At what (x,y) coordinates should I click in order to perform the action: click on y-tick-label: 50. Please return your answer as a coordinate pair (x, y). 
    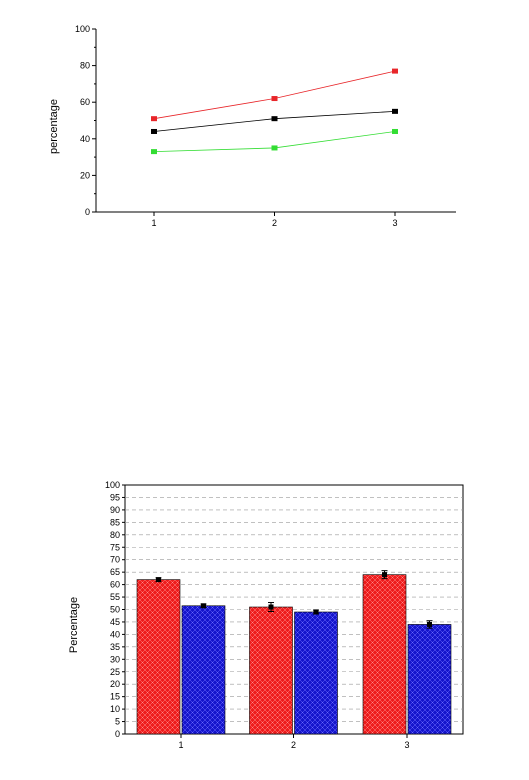
    Looking at the image, I should click on (115, 610).